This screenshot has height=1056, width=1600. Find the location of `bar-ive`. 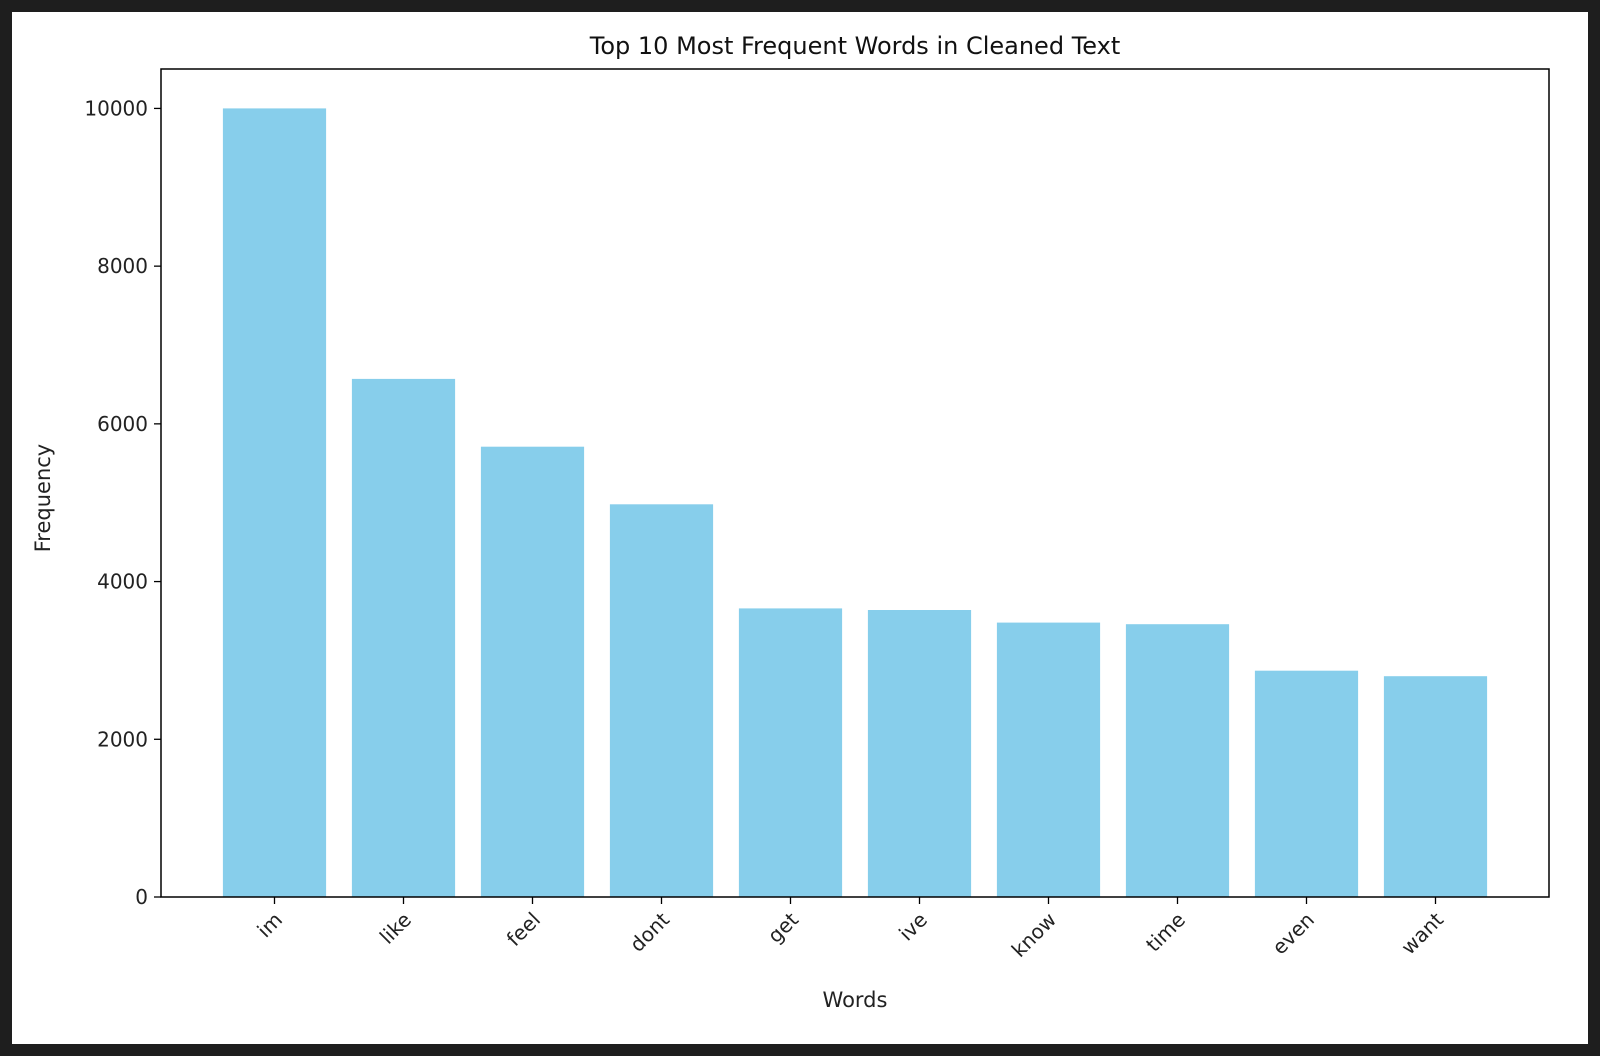

bar-ive is located at coordinates (919, 753).